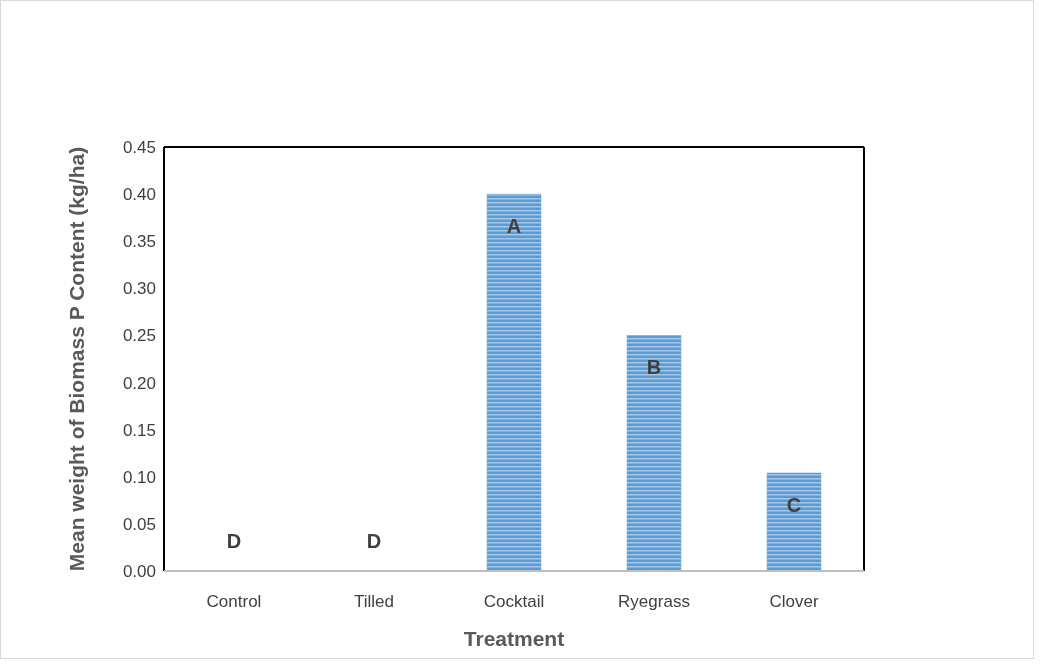  What do you see at coordinates (76, 359) in the screenshot?
I see `y-axis-title: Mean weight of Biomass P Content (kg/ha)` at bounding box center [76, 359].